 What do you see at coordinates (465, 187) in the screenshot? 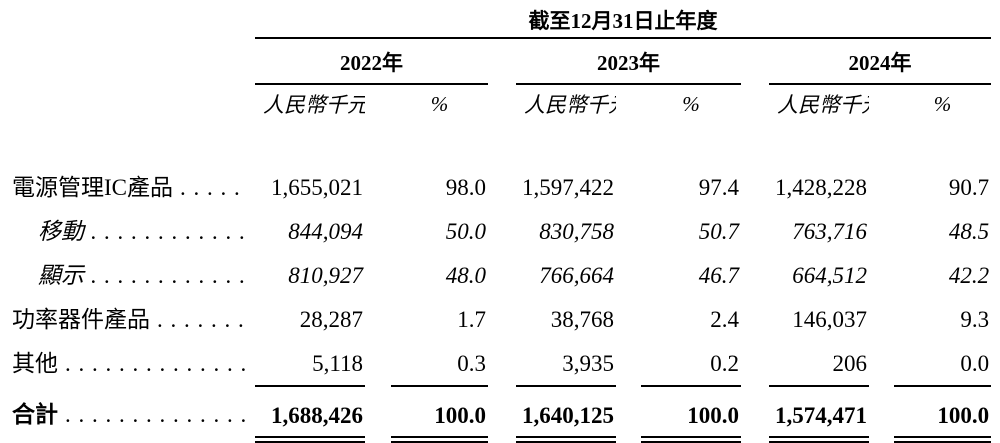
I see `cell-percent-2022: 98.0` at bounding box center [465, 187].